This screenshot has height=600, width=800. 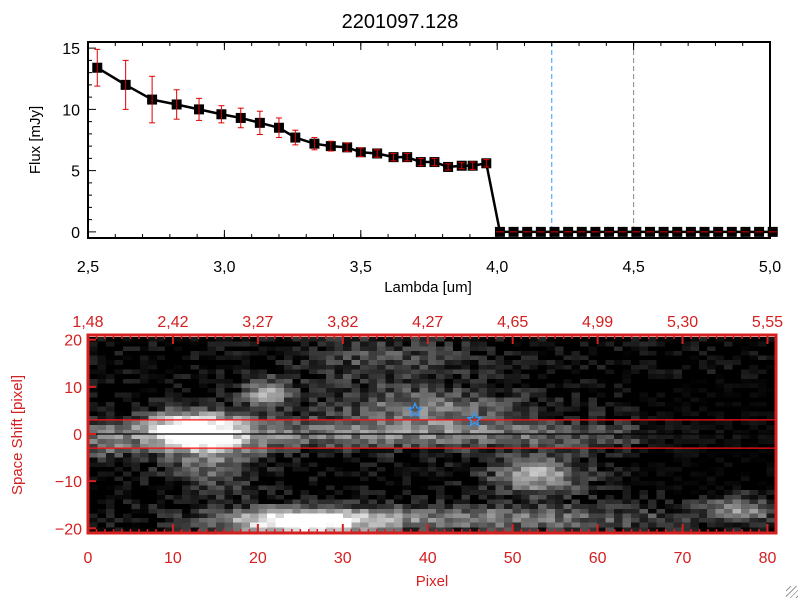 What do you see at coordinates (497, 267) in the screenshot?
I see `x-tick-label: 4,0` at bounding box center [497, 267].